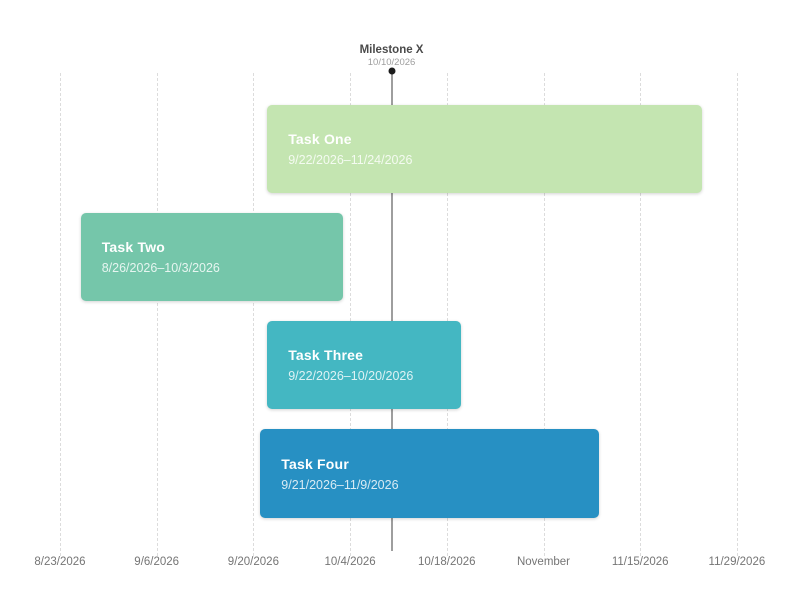 This screenshot has width=800, height=600. I want to click on axis-tick-label: November, so click(543, 562).